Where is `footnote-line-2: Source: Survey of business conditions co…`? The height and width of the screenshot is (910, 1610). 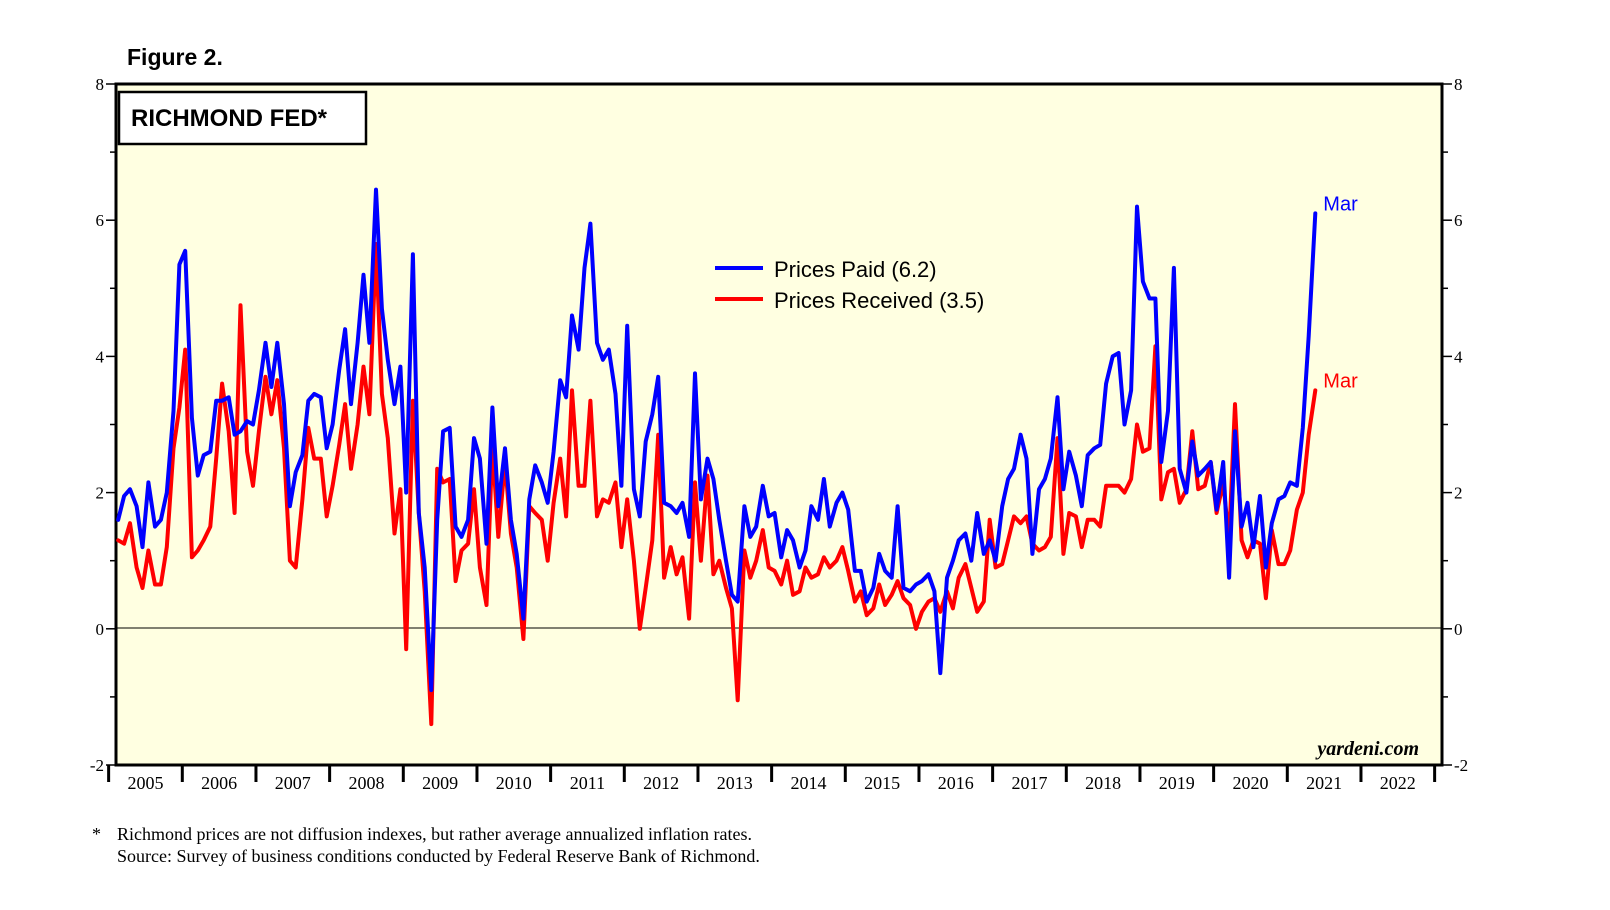
footnote-line-2: Source: Survey of business conditions co… is located at coordinates (438, 856).